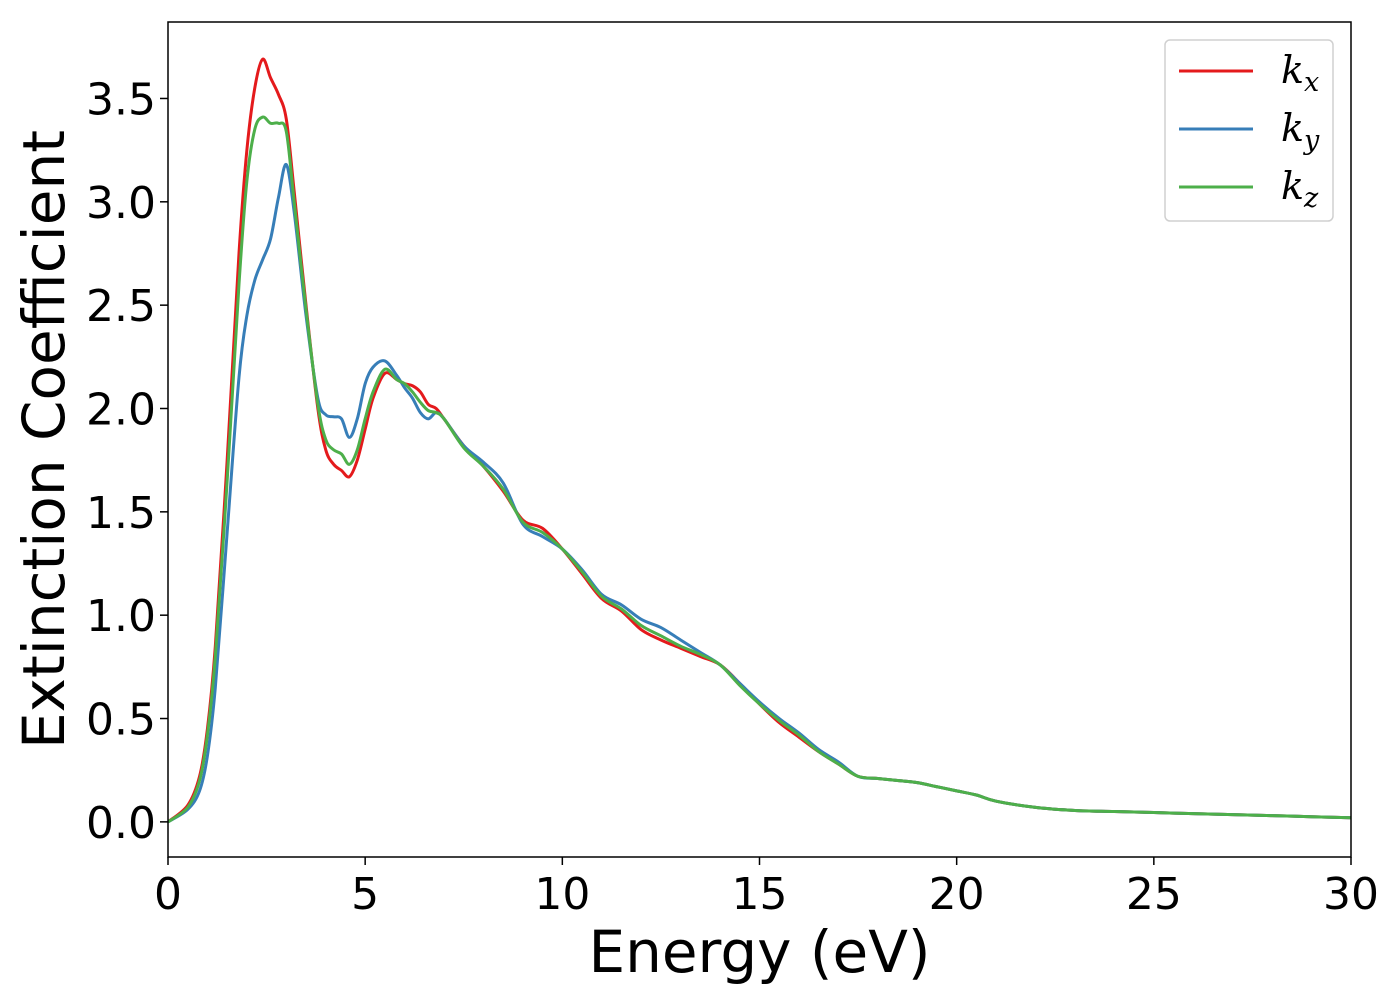 The height and width of the screenshot is (1000, 1400). Describe the element at coordinates (562, 894) in the screenshot. I see `x-tick-label: 10` at that location.